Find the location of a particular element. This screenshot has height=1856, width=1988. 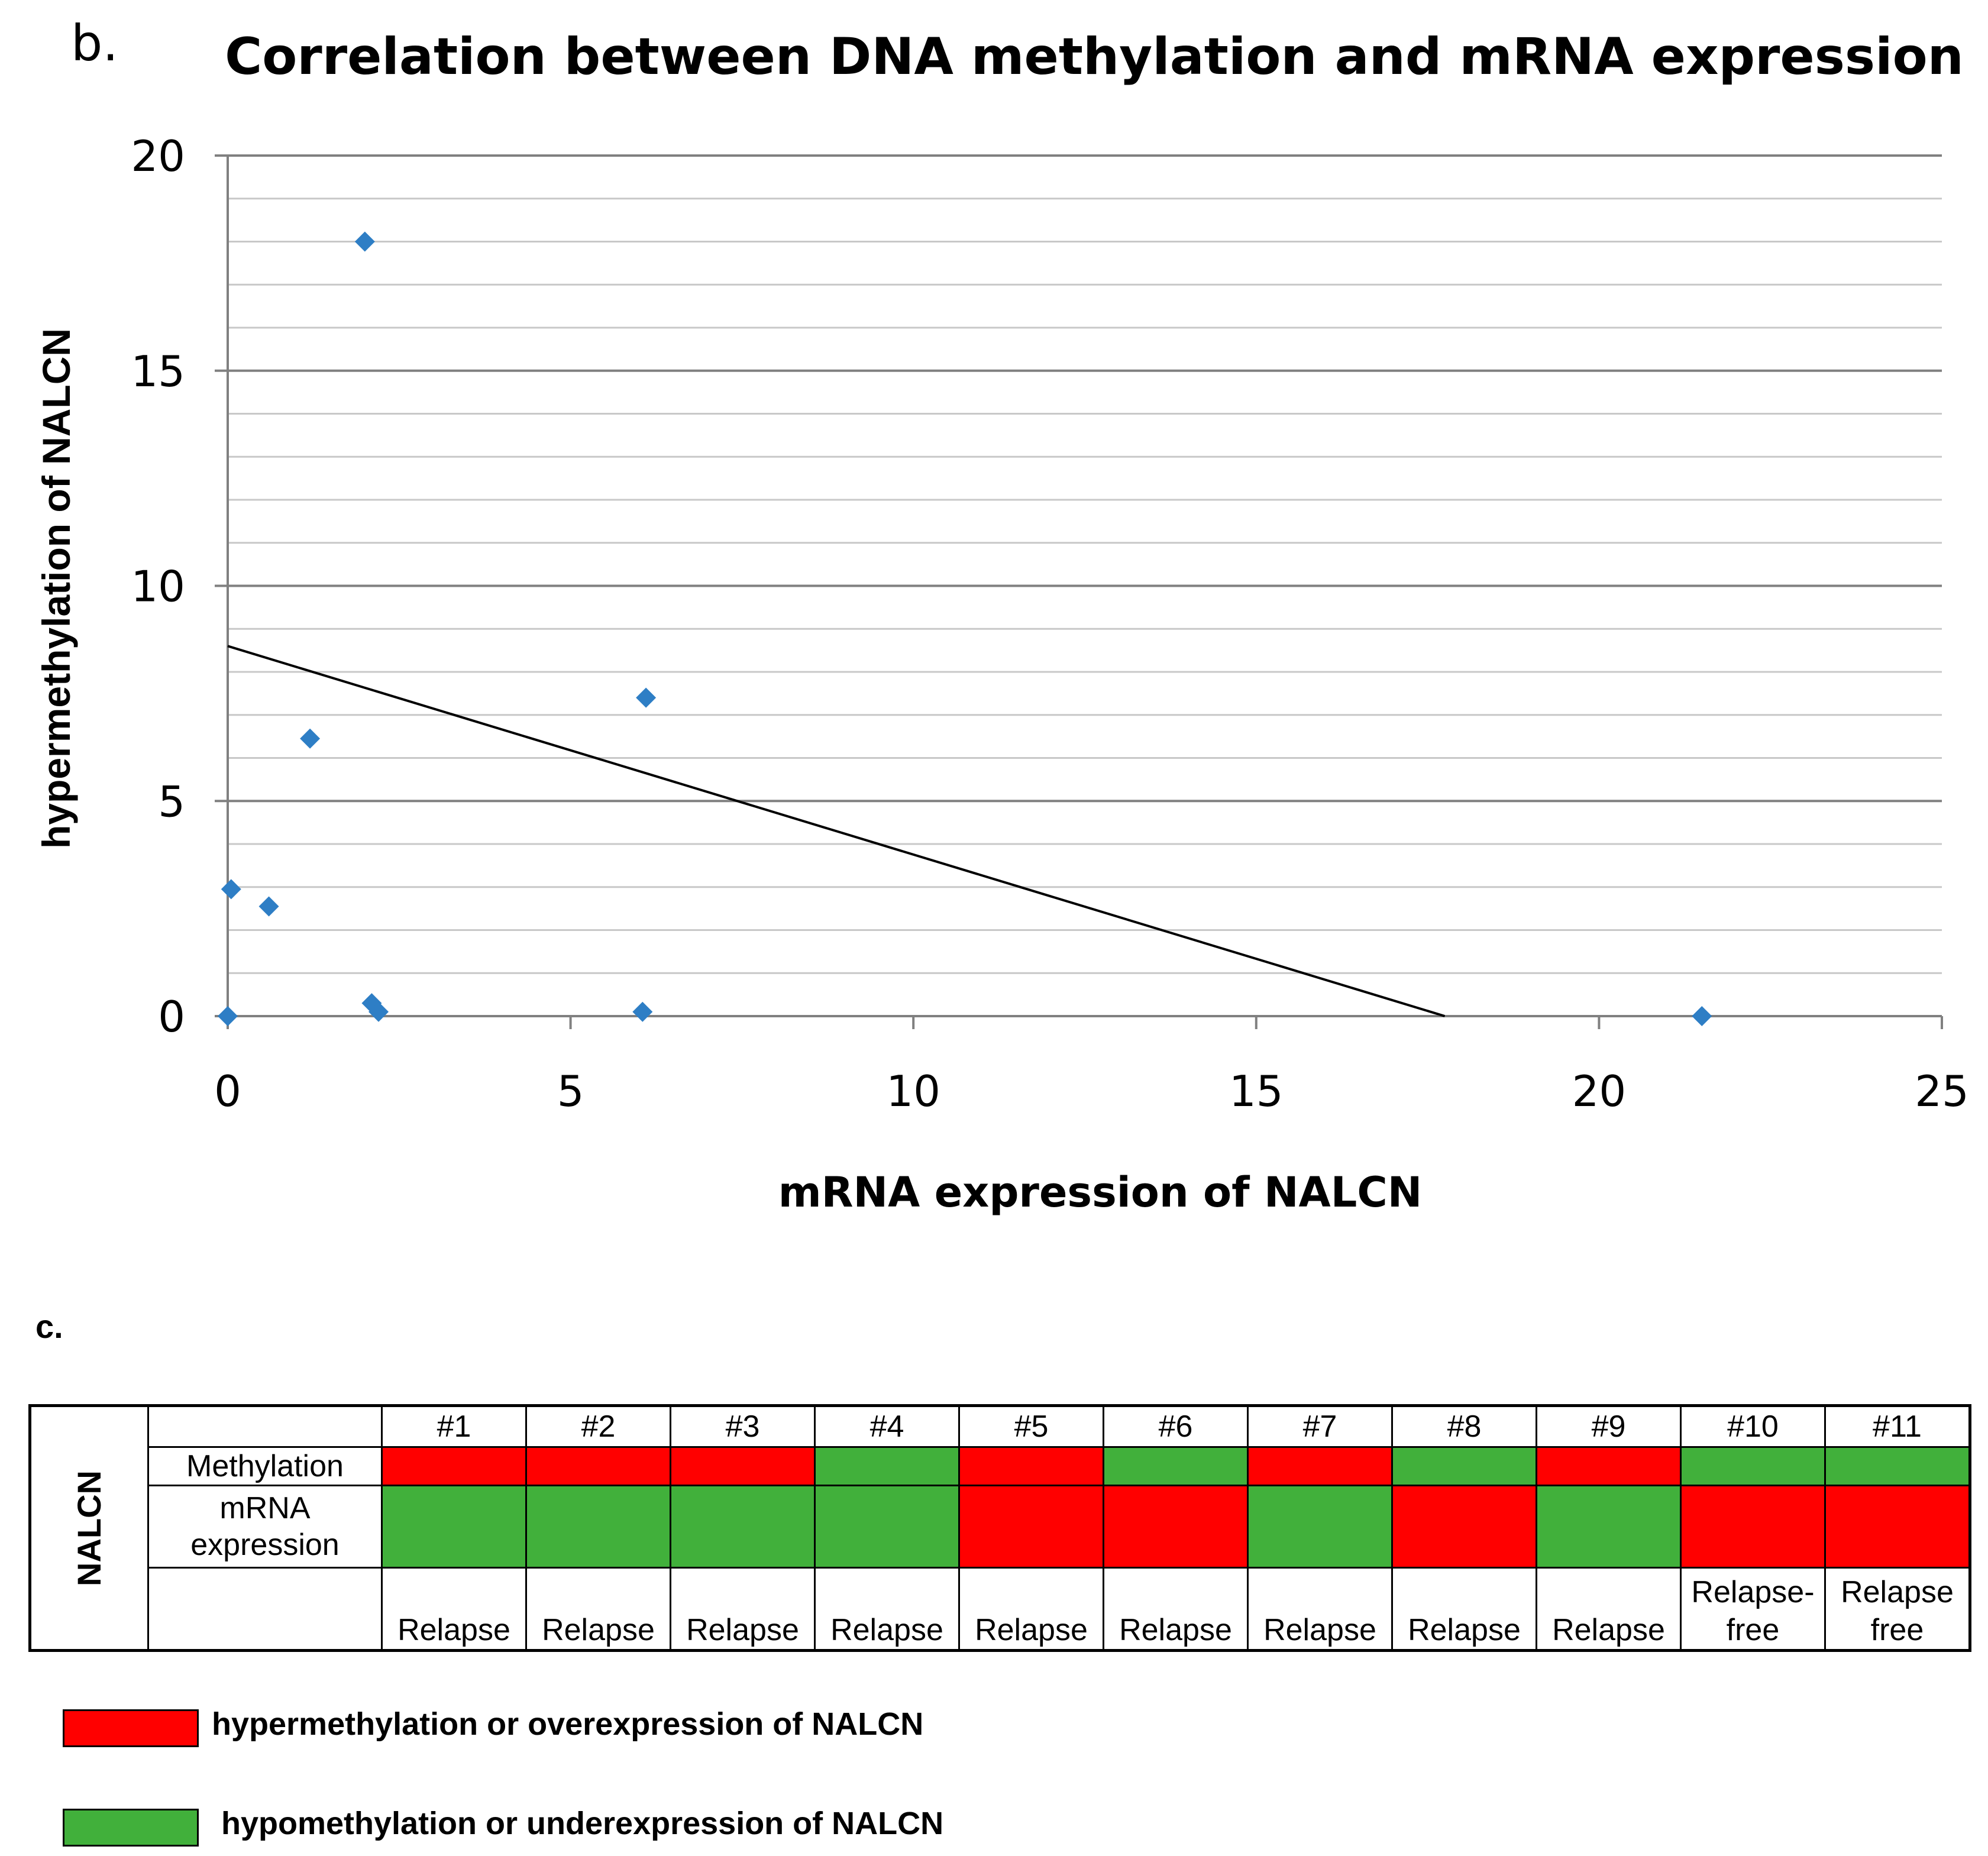

x-tick-label: 20 is located at coordinates (1599, 1091).